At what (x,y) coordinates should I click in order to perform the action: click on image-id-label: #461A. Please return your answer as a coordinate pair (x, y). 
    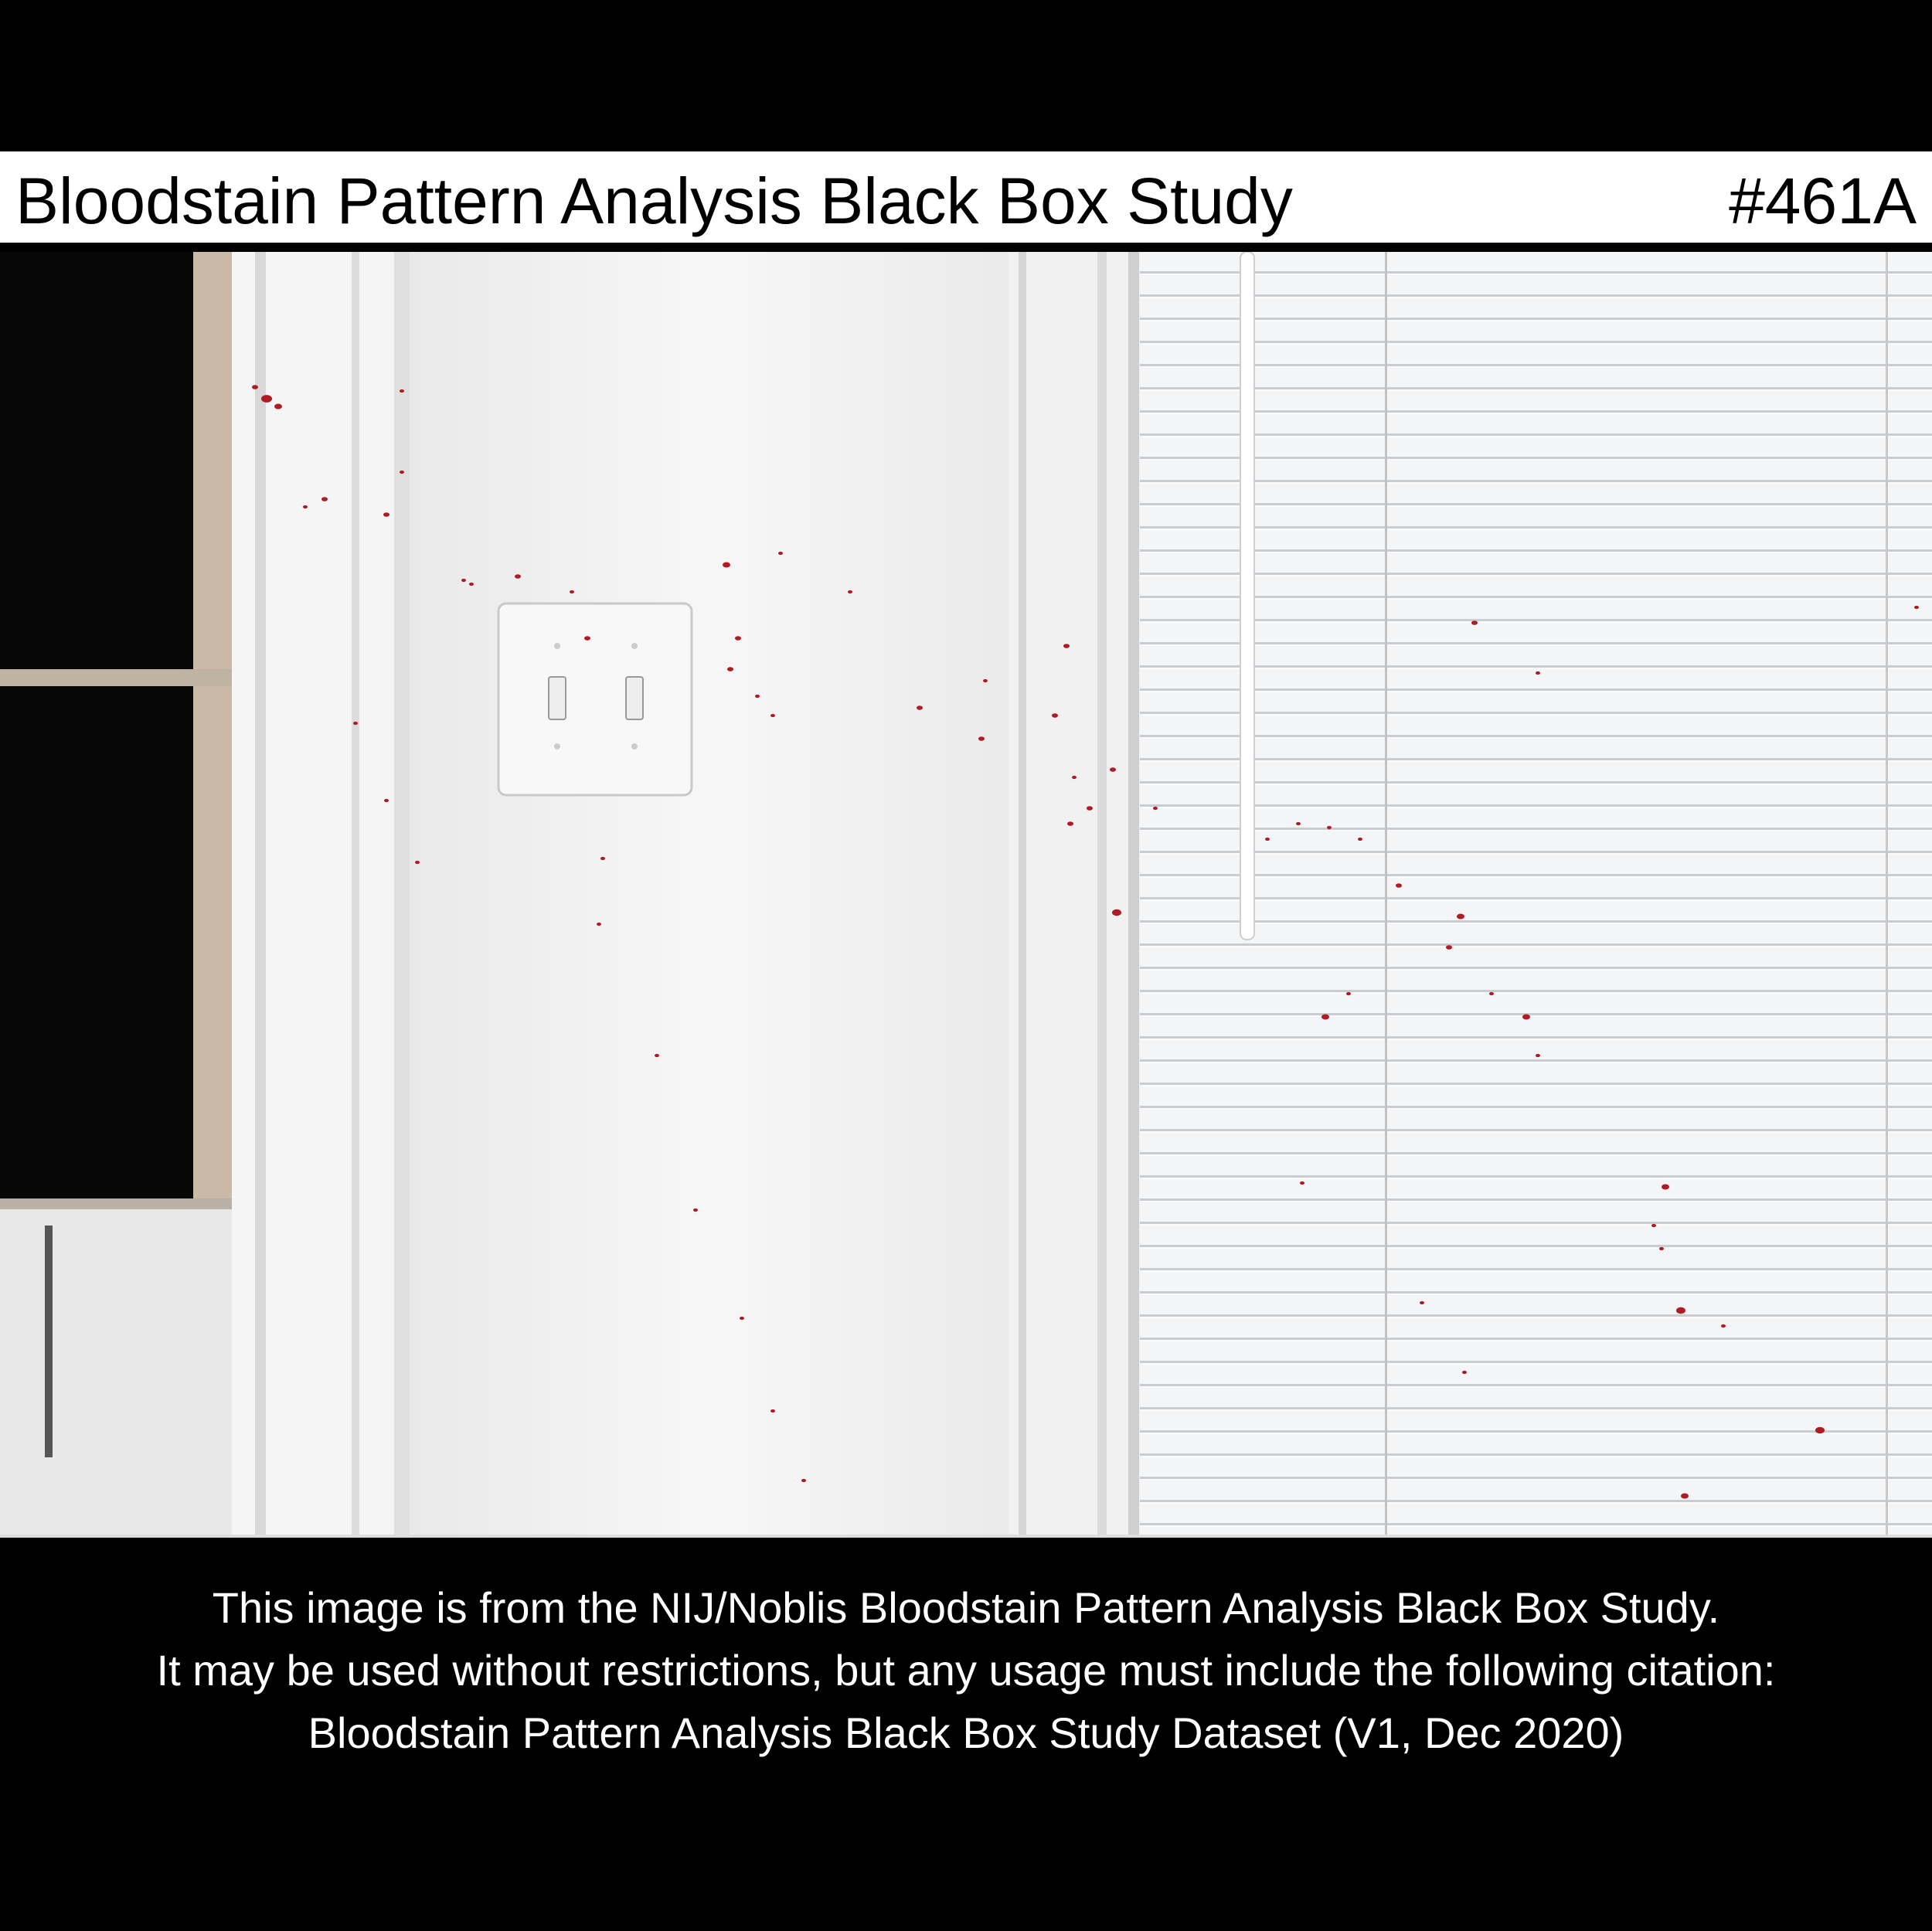
    Looking at the image, I should click on (1823, 201).